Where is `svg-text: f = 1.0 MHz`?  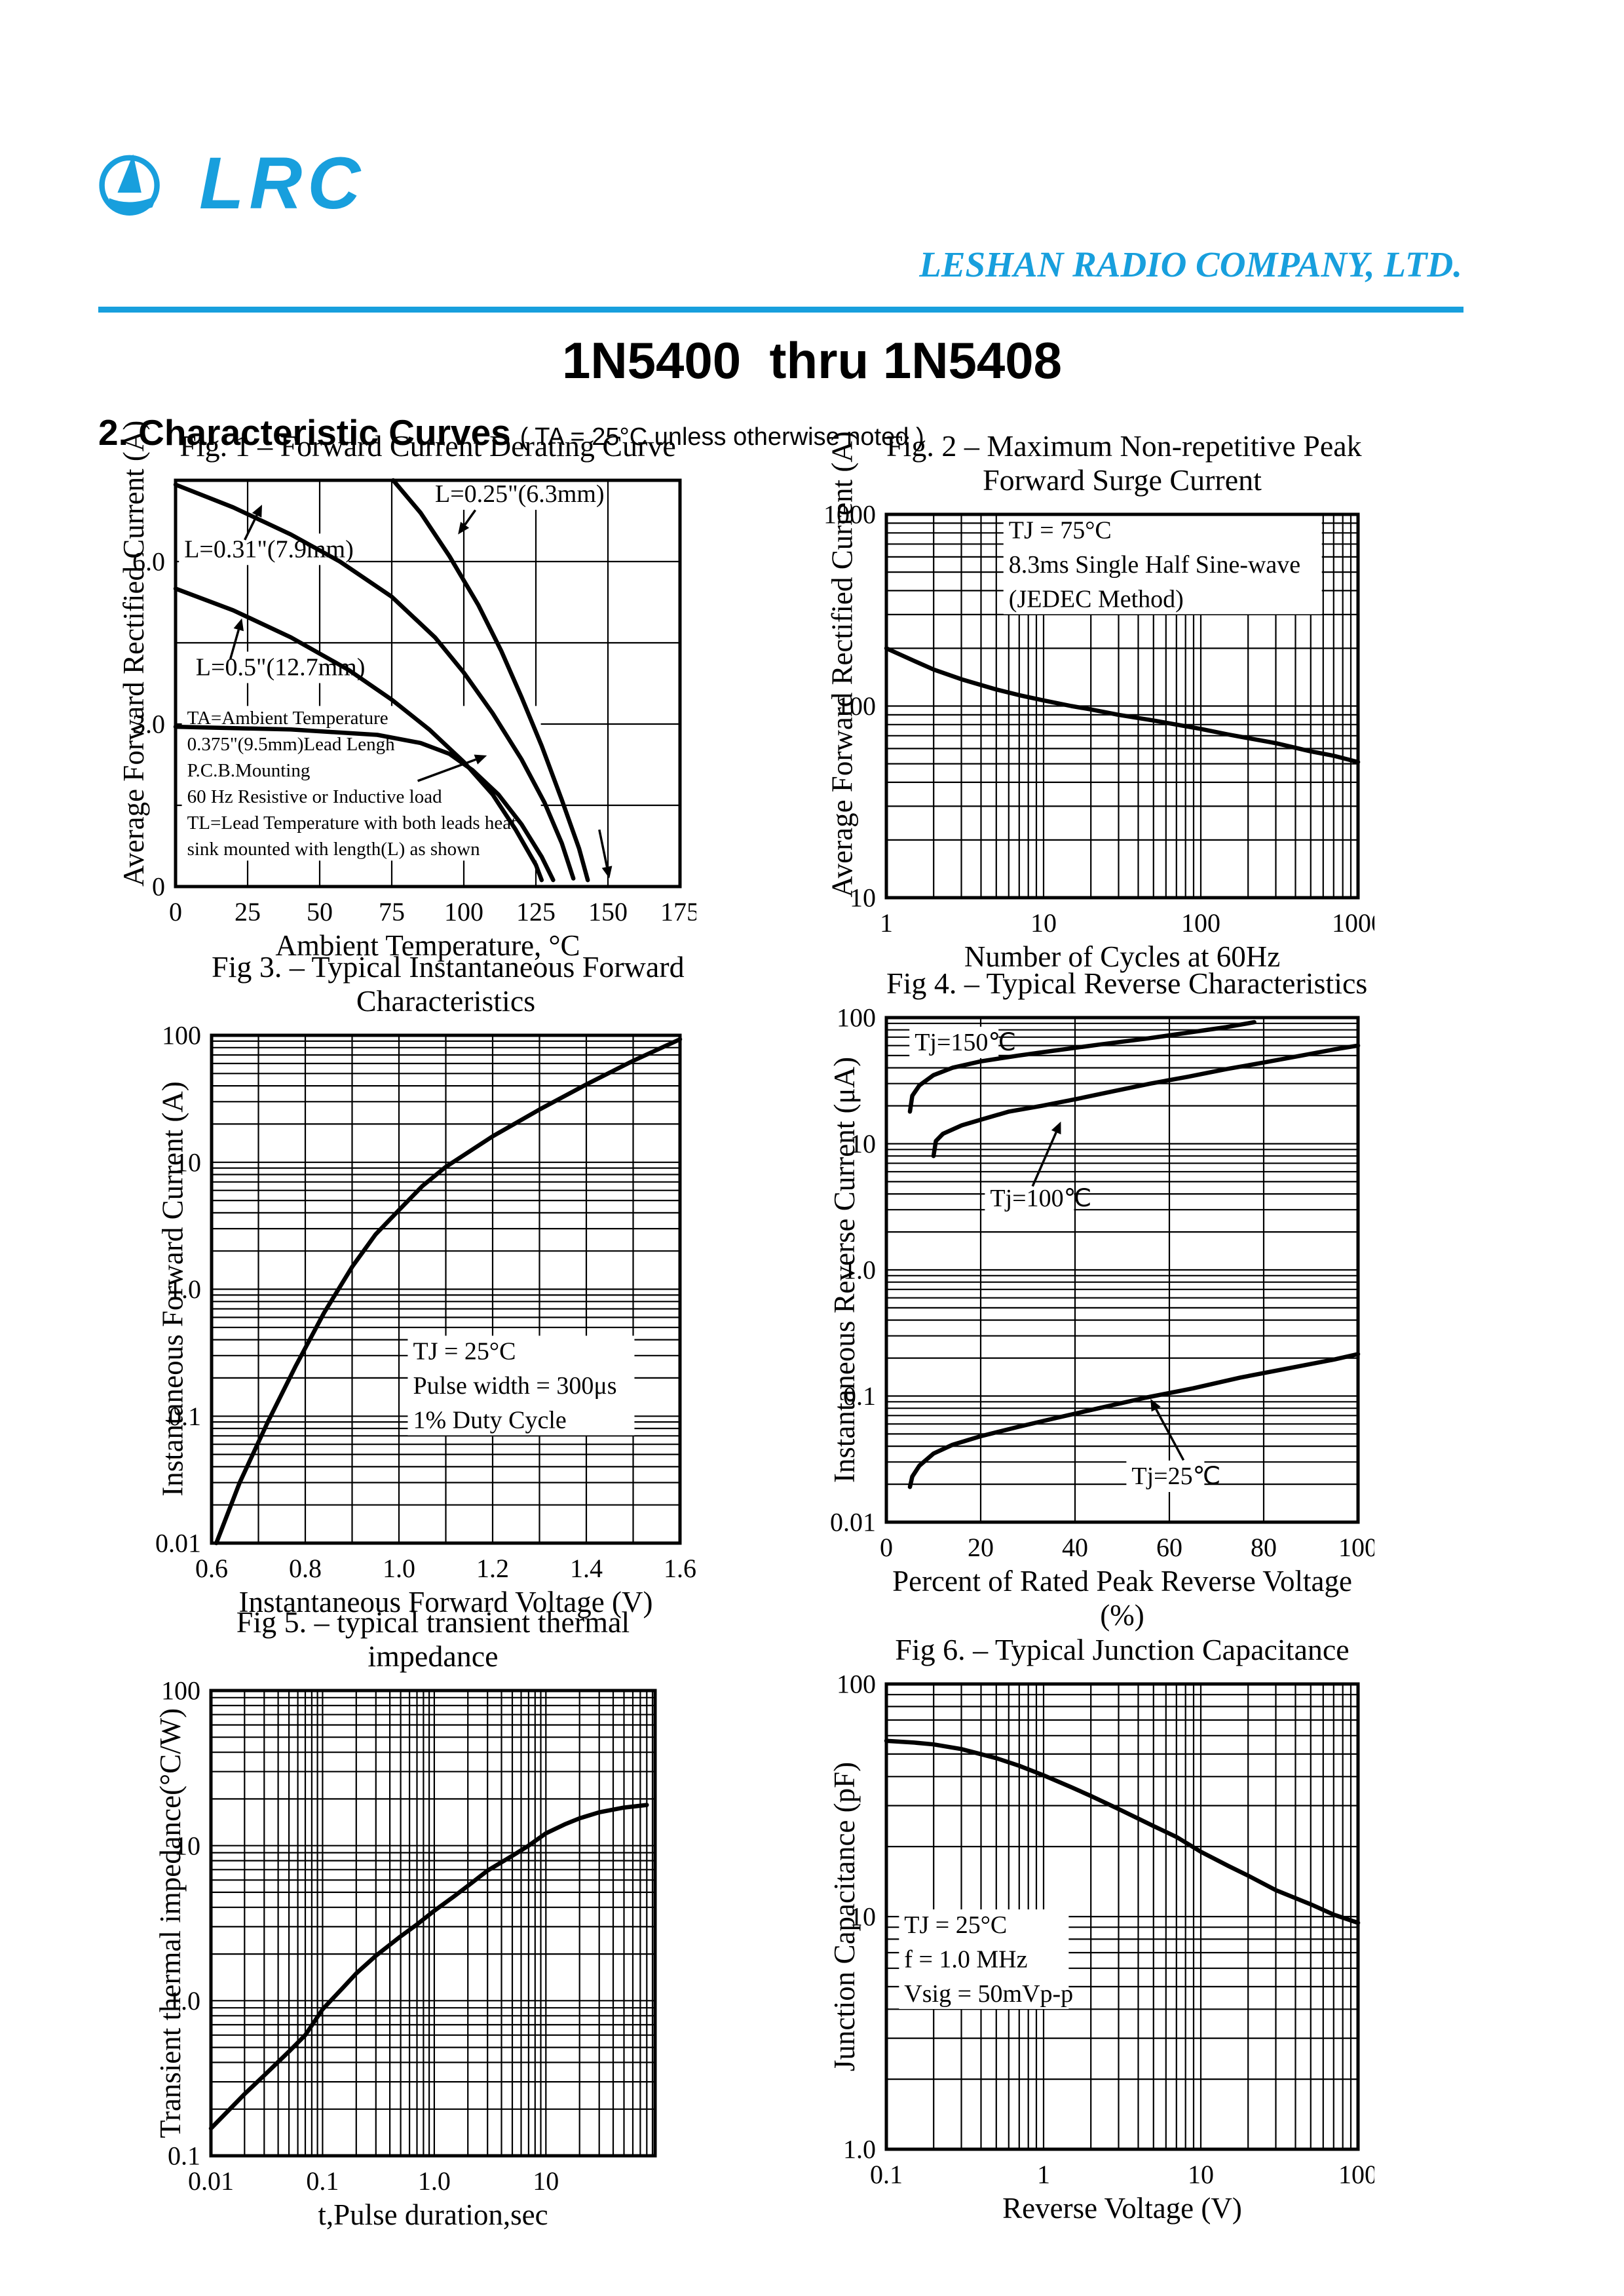 svg-text: f = 1.0 MHz is located at coordinates (965, 1960).